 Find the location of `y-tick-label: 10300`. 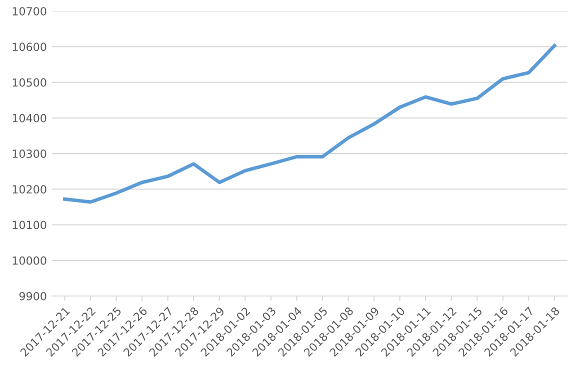

y-tick-label: 10300 is located at coordinates (29, 154).